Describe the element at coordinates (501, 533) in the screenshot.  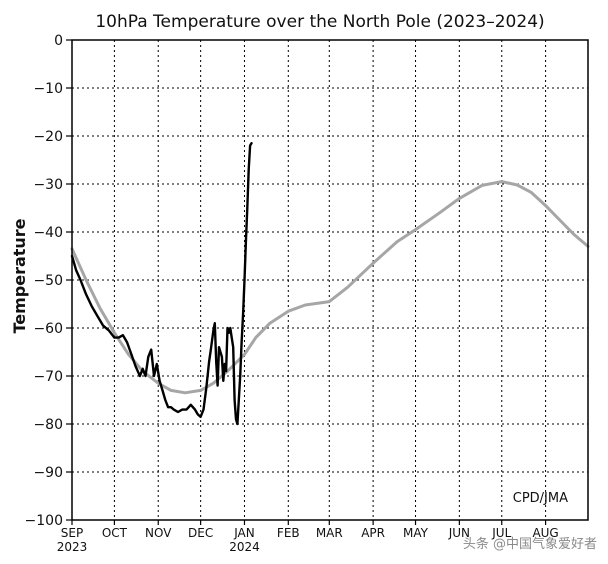
I see `x-tick-label: JUL` at that location.